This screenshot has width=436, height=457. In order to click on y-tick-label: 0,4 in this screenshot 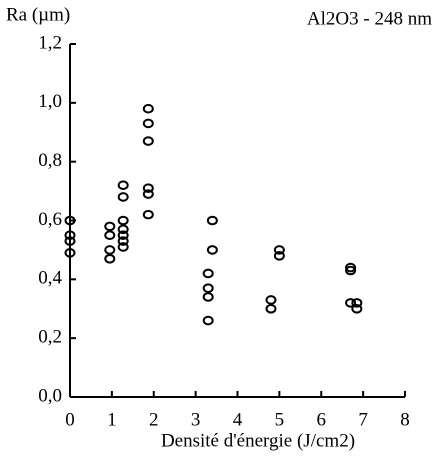, I will do `click(50, 278)`.